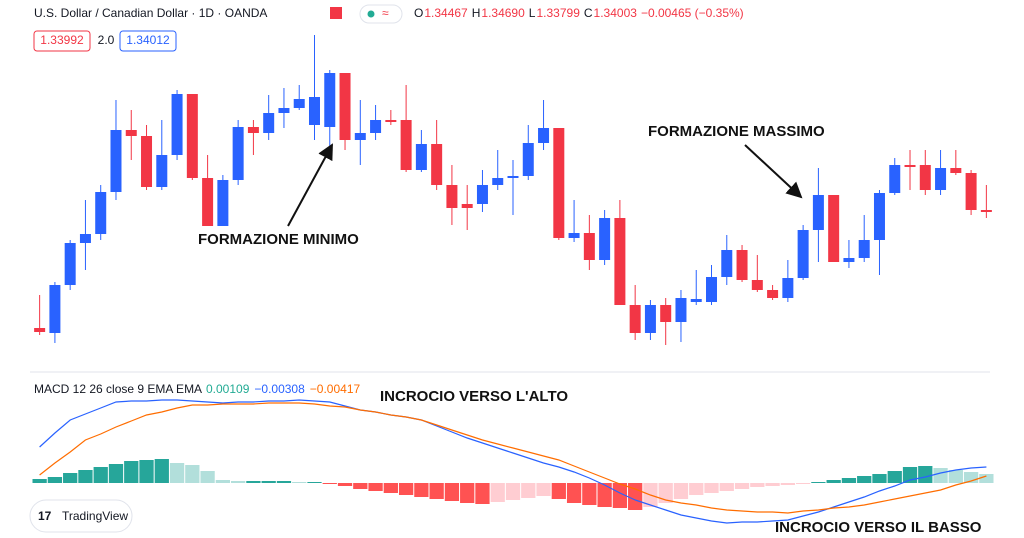 This screenshot has height=538, width=1024. What do you see at coordinates (476, 13) in the screenshot?
I see `ohlc-label: H` at bounding box center [476, 13].